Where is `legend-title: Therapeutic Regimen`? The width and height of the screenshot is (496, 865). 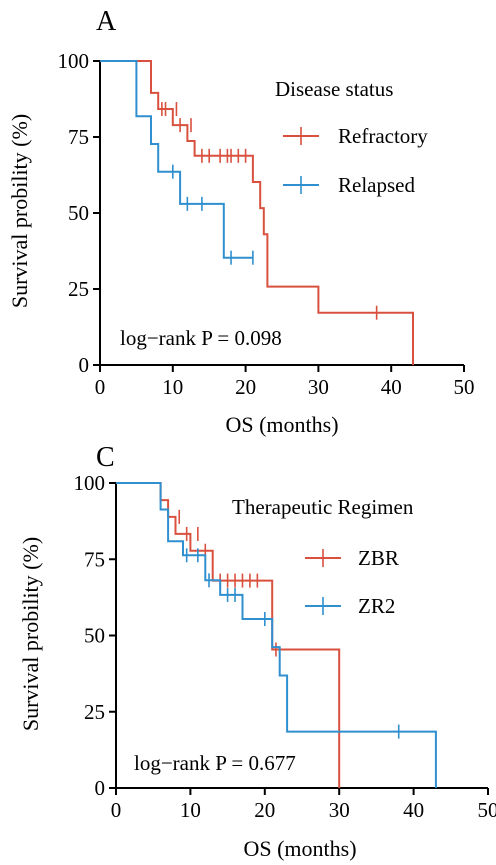 legend-title: Therapeutic Regimen is located at coordinates (323, 507).